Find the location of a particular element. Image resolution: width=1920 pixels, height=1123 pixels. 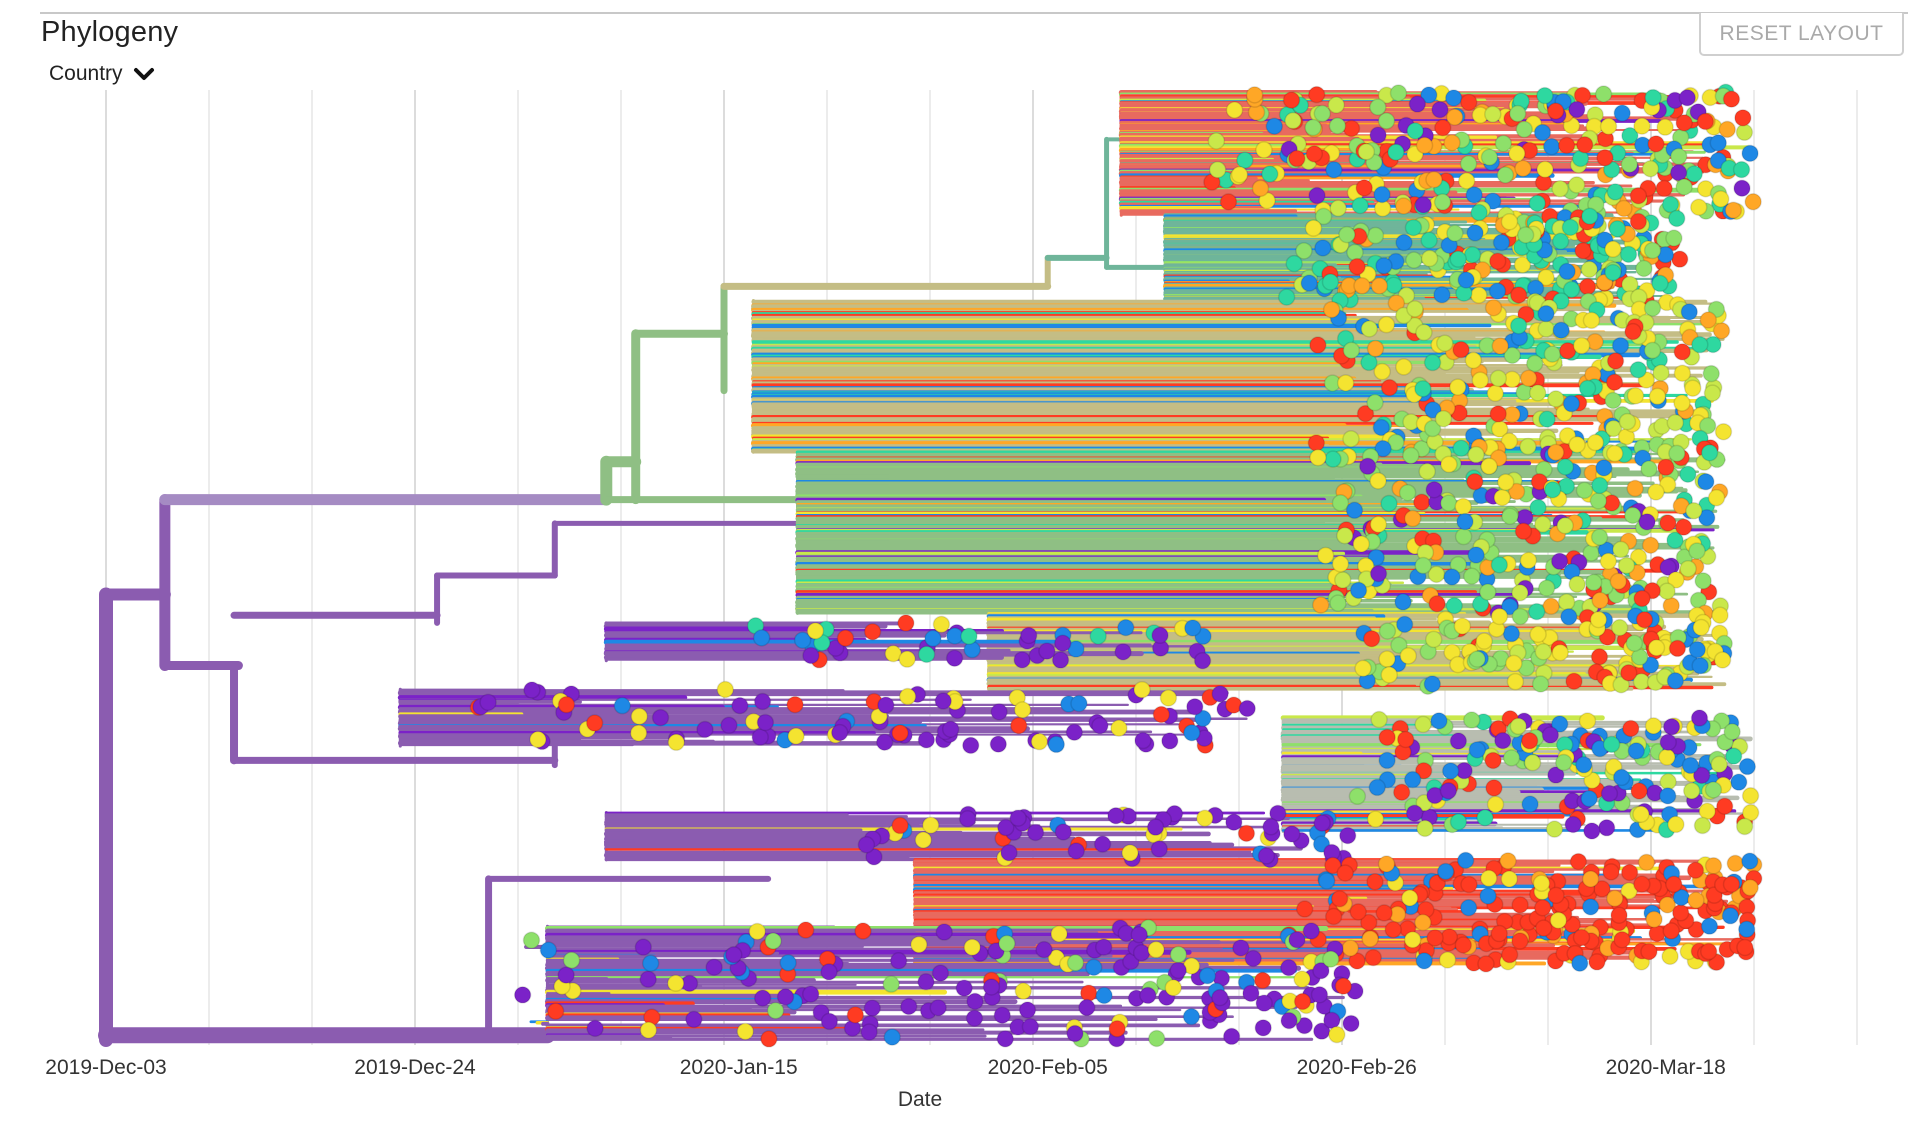

reset-layout-button: RESET LAYOUT is located at coordinates (1801, 34).